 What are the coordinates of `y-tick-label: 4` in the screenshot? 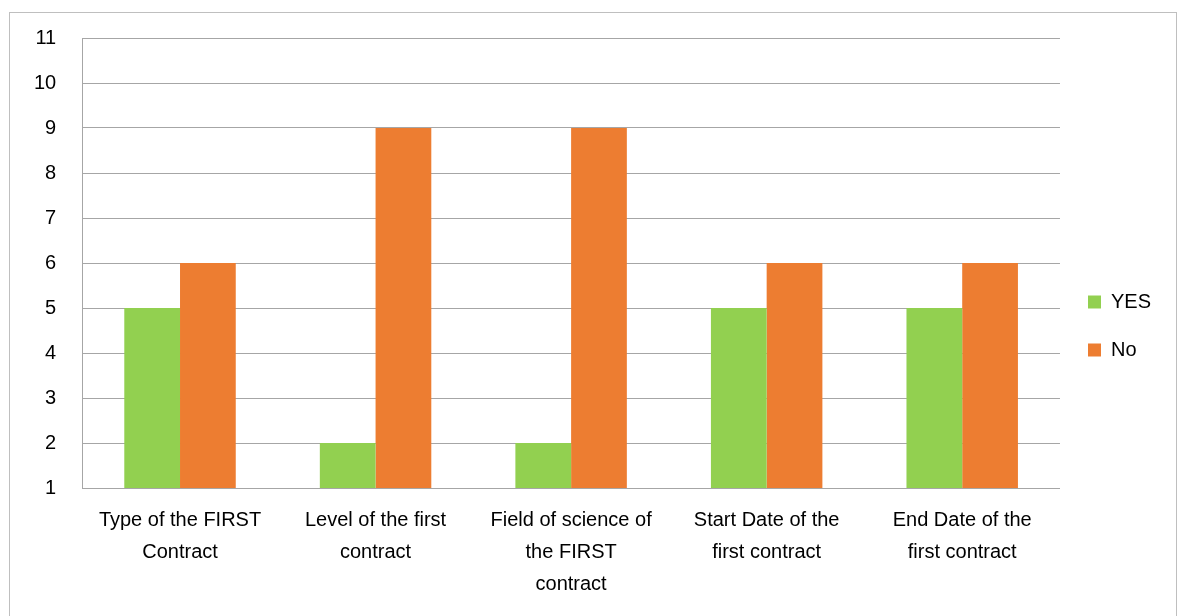 It's located at (51, 351).